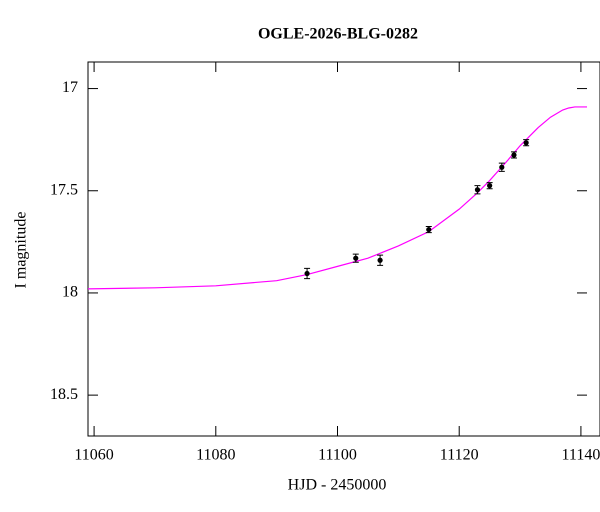 The image size is (600, 512). Describe the element at coordinates (70, 292) in the screenshot. I see `y-tick-label: 18` at that location.